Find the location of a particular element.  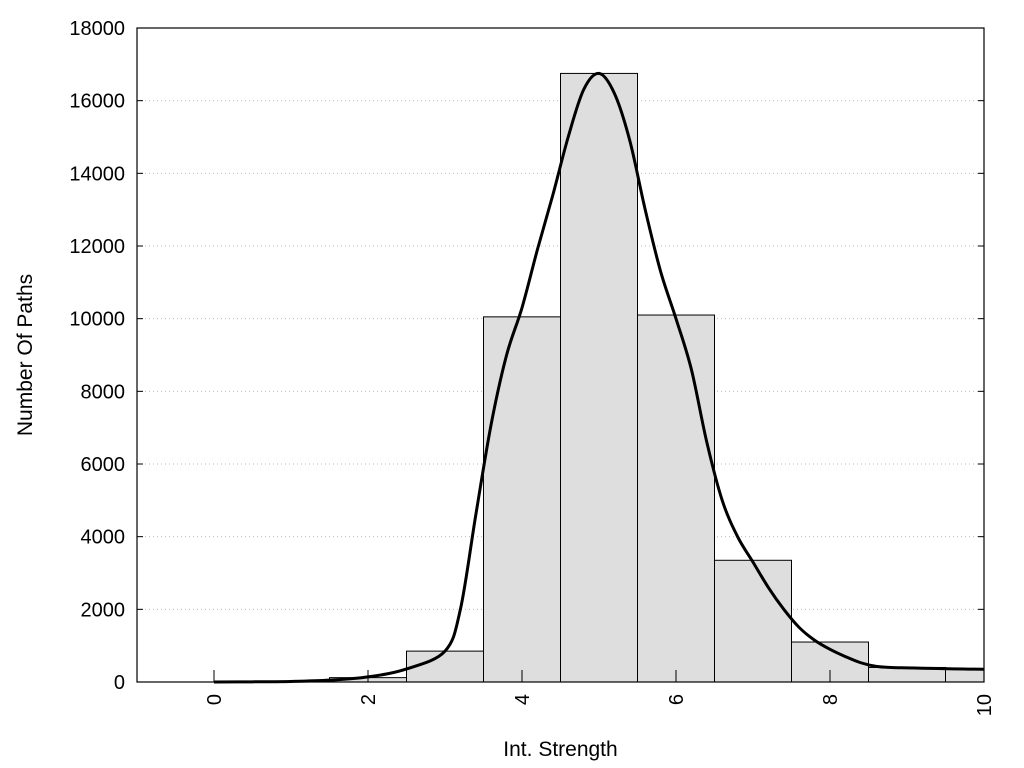

y-axis-title: Number Of Paths is located at coordinates (25, 355).